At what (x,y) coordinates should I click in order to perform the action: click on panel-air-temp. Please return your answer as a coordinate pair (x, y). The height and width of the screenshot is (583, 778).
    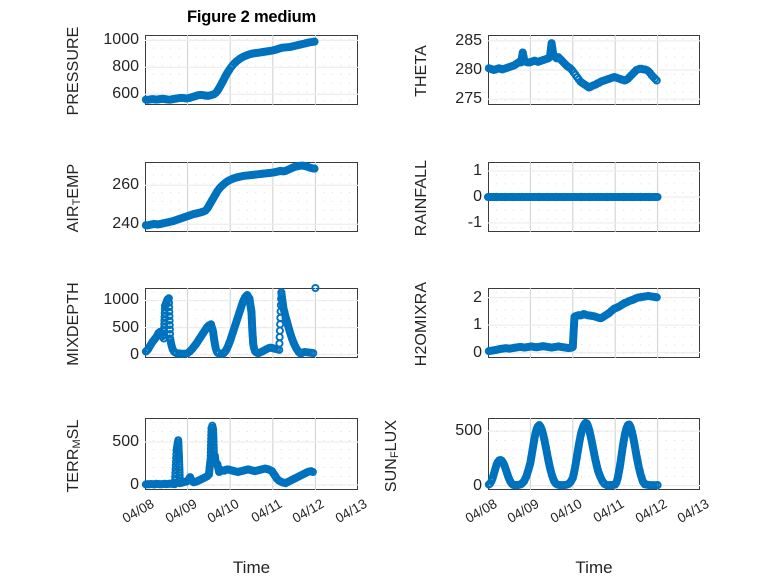
    Looking at the image, I should click on (249, 196).